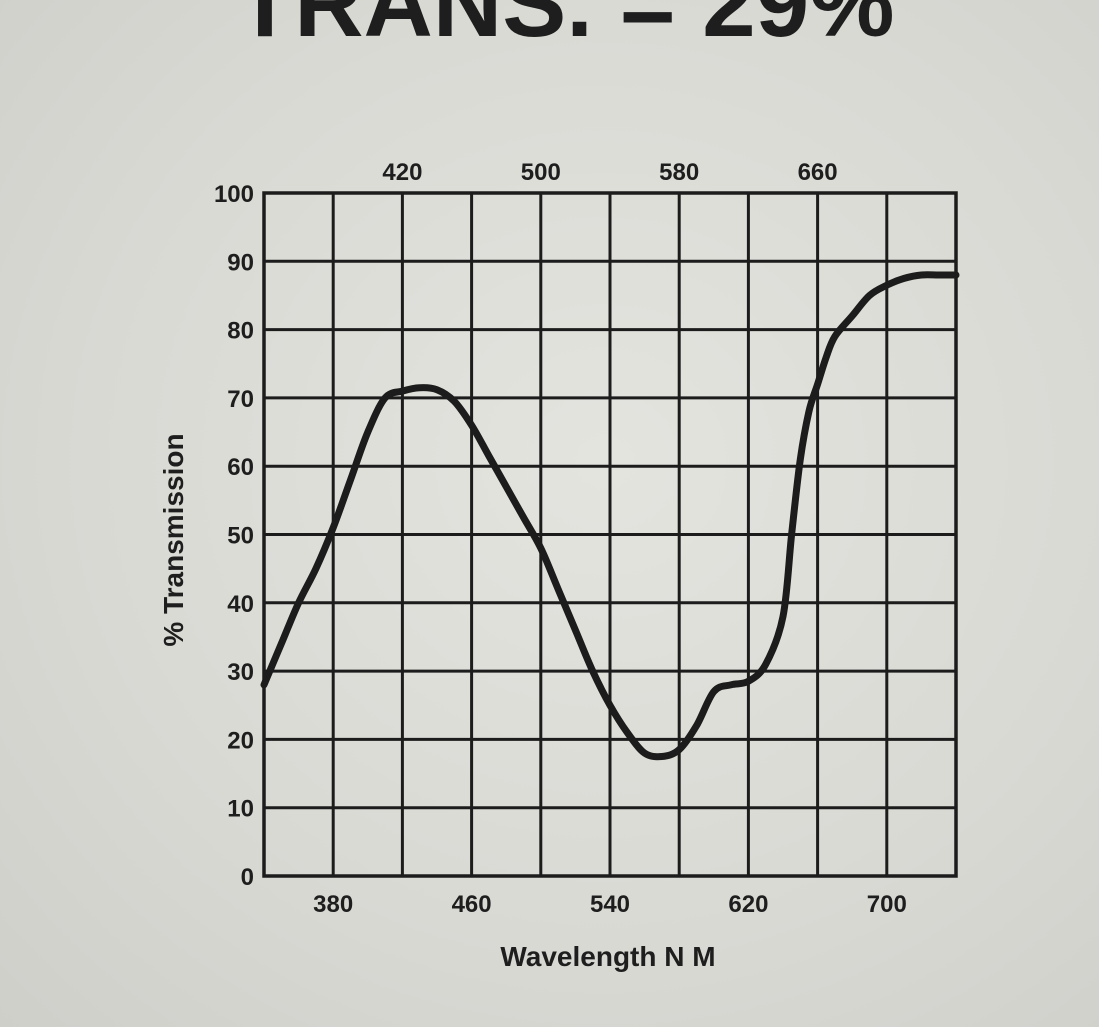 The width and height of the screenshot is (1099, 1027). I want to click on x-tick-label-bottom: 620, so click(748, 904).